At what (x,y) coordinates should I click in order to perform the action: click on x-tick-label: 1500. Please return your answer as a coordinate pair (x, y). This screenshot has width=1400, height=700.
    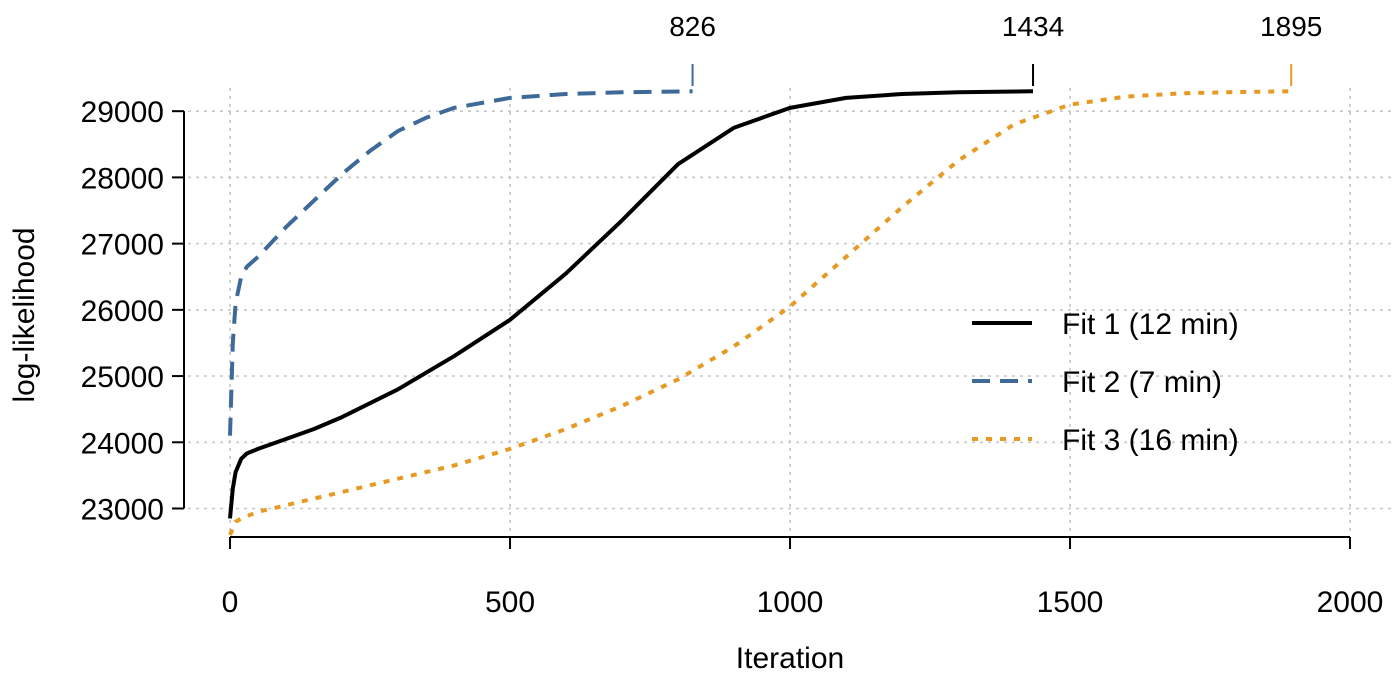
    Looking at the image, I should click on (1070, 602).